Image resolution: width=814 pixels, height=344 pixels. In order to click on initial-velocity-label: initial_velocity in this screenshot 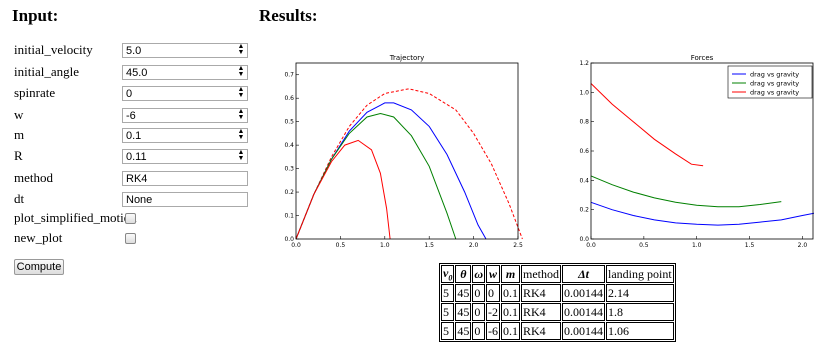, I will do `click(53, 49)`.